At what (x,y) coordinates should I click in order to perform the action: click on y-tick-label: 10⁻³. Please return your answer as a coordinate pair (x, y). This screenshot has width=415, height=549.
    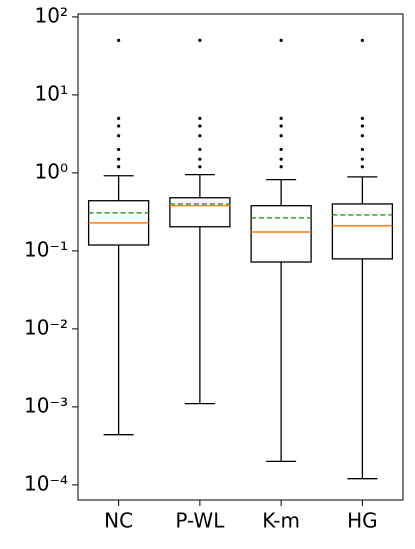
    Looking at the image, I should click on (46, 405).